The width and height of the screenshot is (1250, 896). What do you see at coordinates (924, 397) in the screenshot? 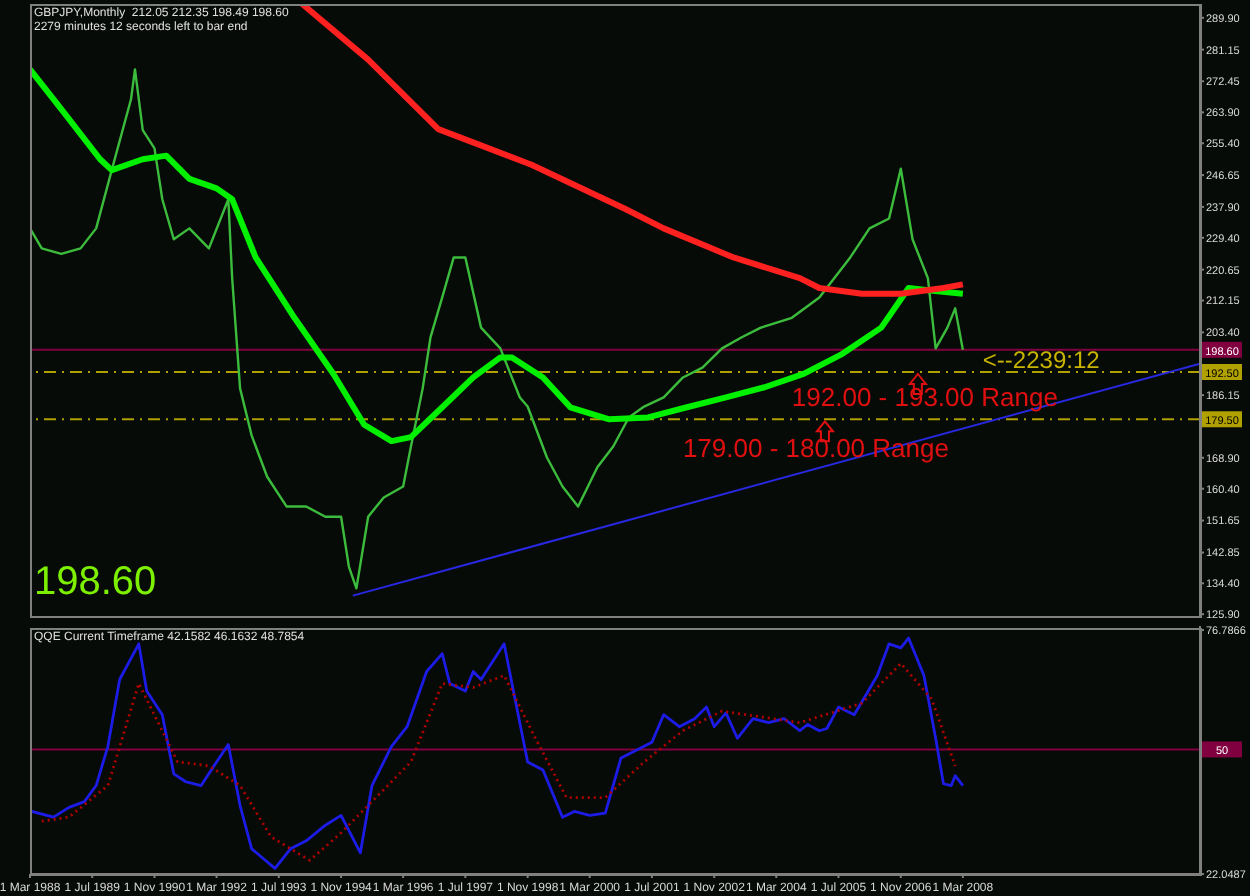
I see `annotation: 192.00 - 193.00 Range` at bounding box center [924, 397].